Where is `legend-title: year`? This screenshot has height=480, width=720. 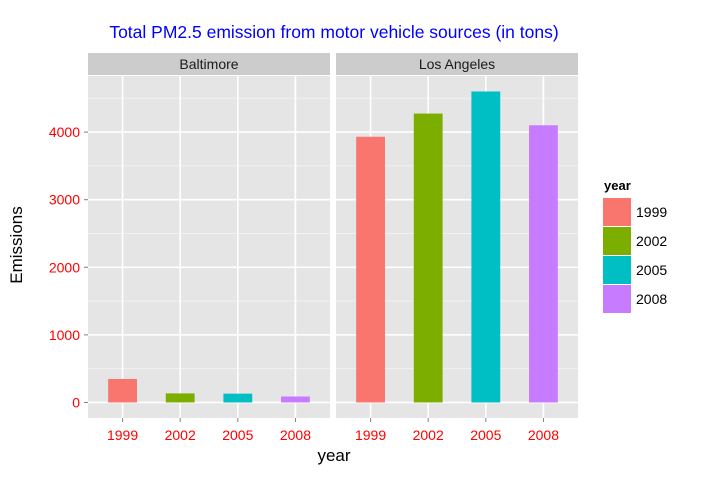 legend-title: year is located at coordinates (617, 185).